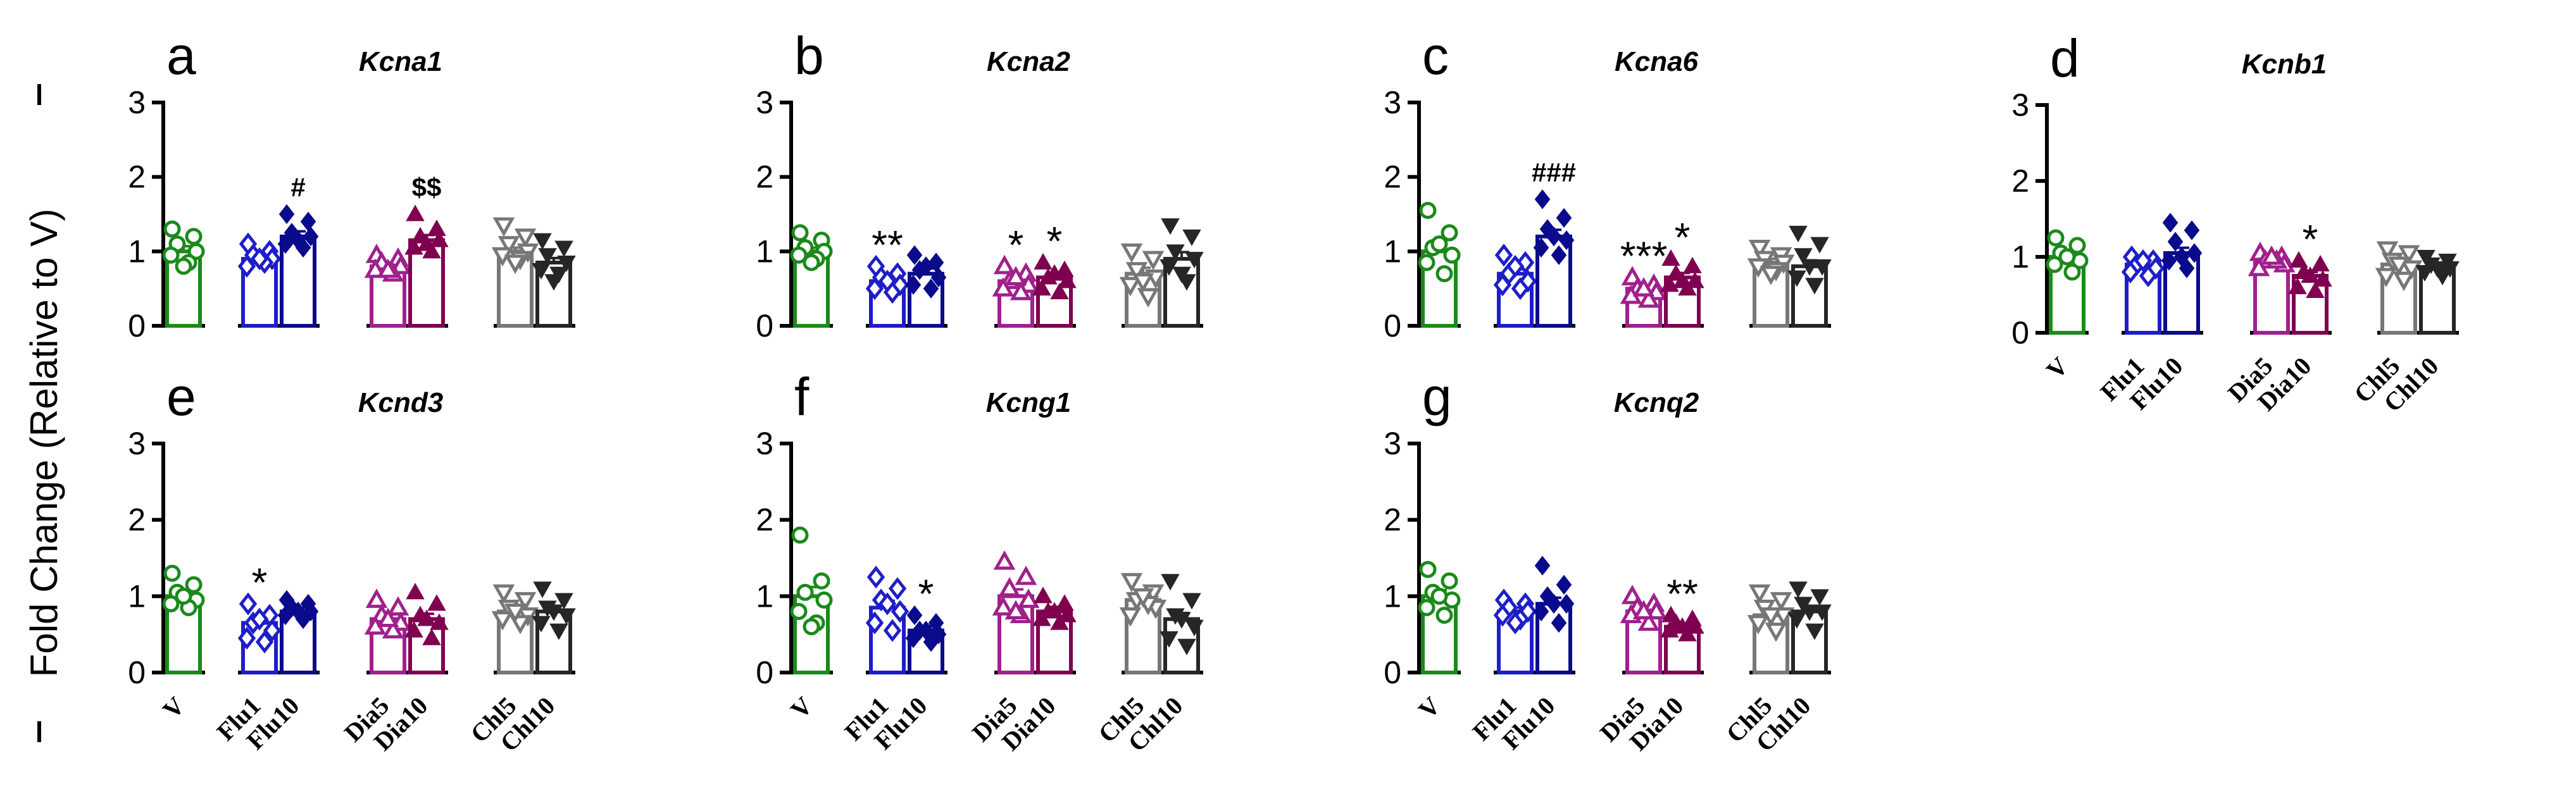 Image resolution: width=2576 pixels, height=794 pixels. Describe the element at coordinates (1682, 594) in the screenshot. I see `significance-mark: **` at that location.